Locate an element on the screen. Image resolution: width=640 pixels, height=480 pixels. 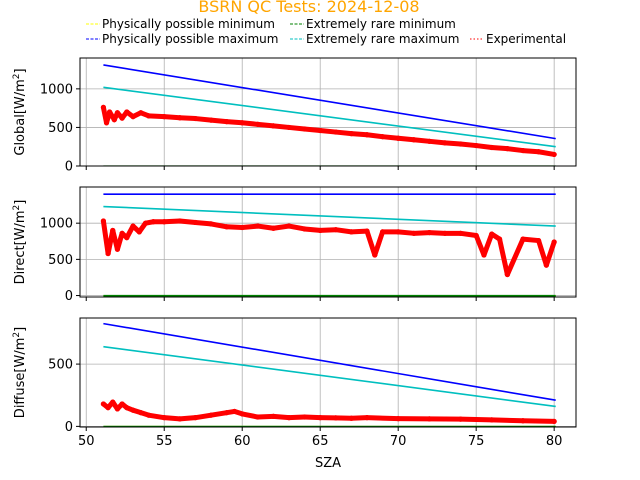
legend-entry: Physically possible minimum is located at coordinates (180, 24).